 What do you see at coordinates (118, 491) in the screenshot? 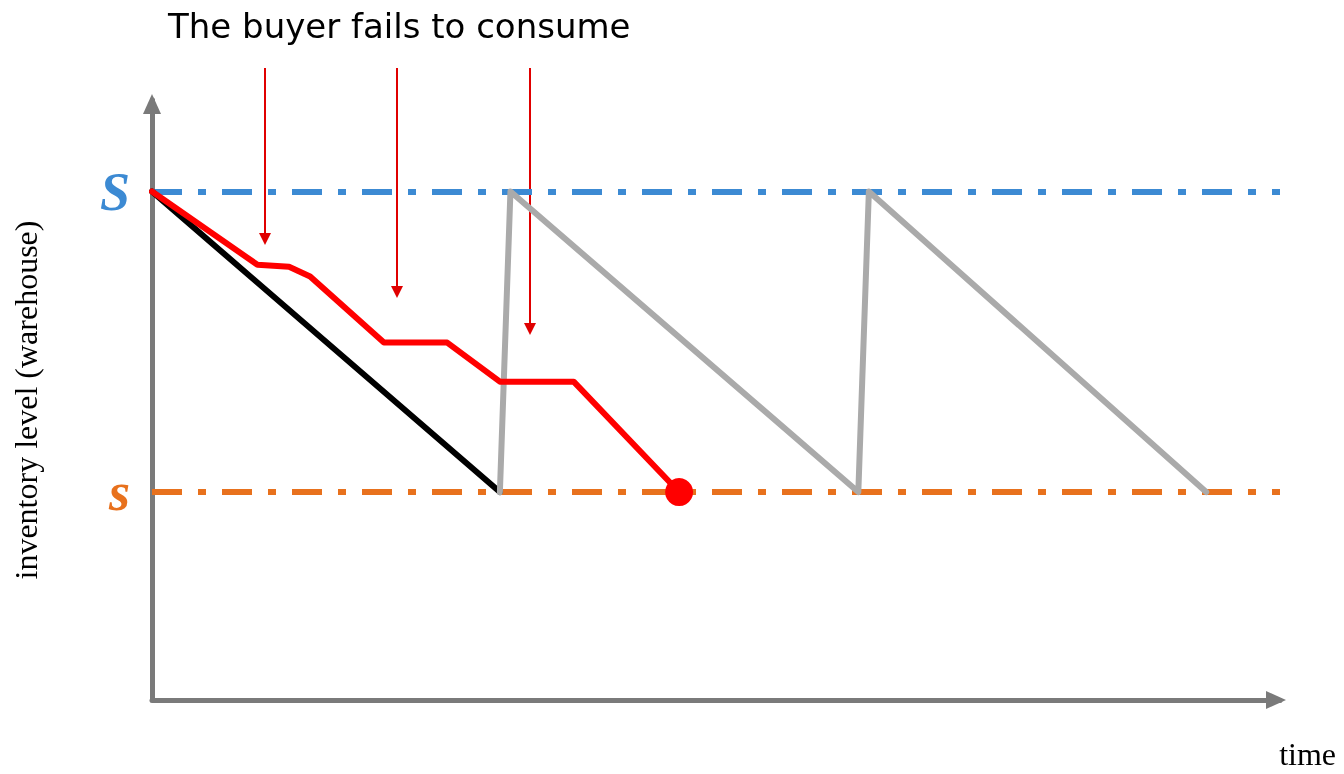
I see `ref-line-label: s` at bounding box center [118, 491].